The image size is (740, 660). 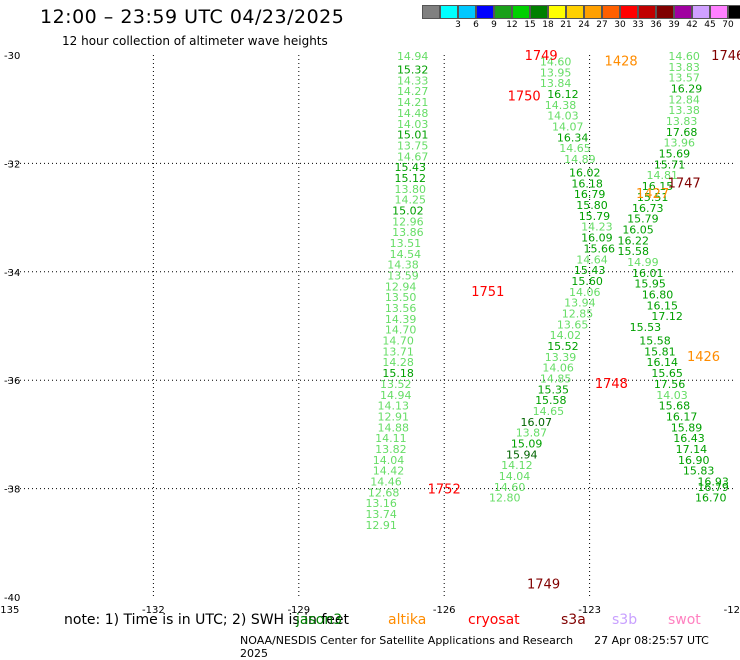 What do you see at coordinates (595, 216) in the screenshot?
I see `wave-height-value: 15.79` at bounding box center [595, 216].